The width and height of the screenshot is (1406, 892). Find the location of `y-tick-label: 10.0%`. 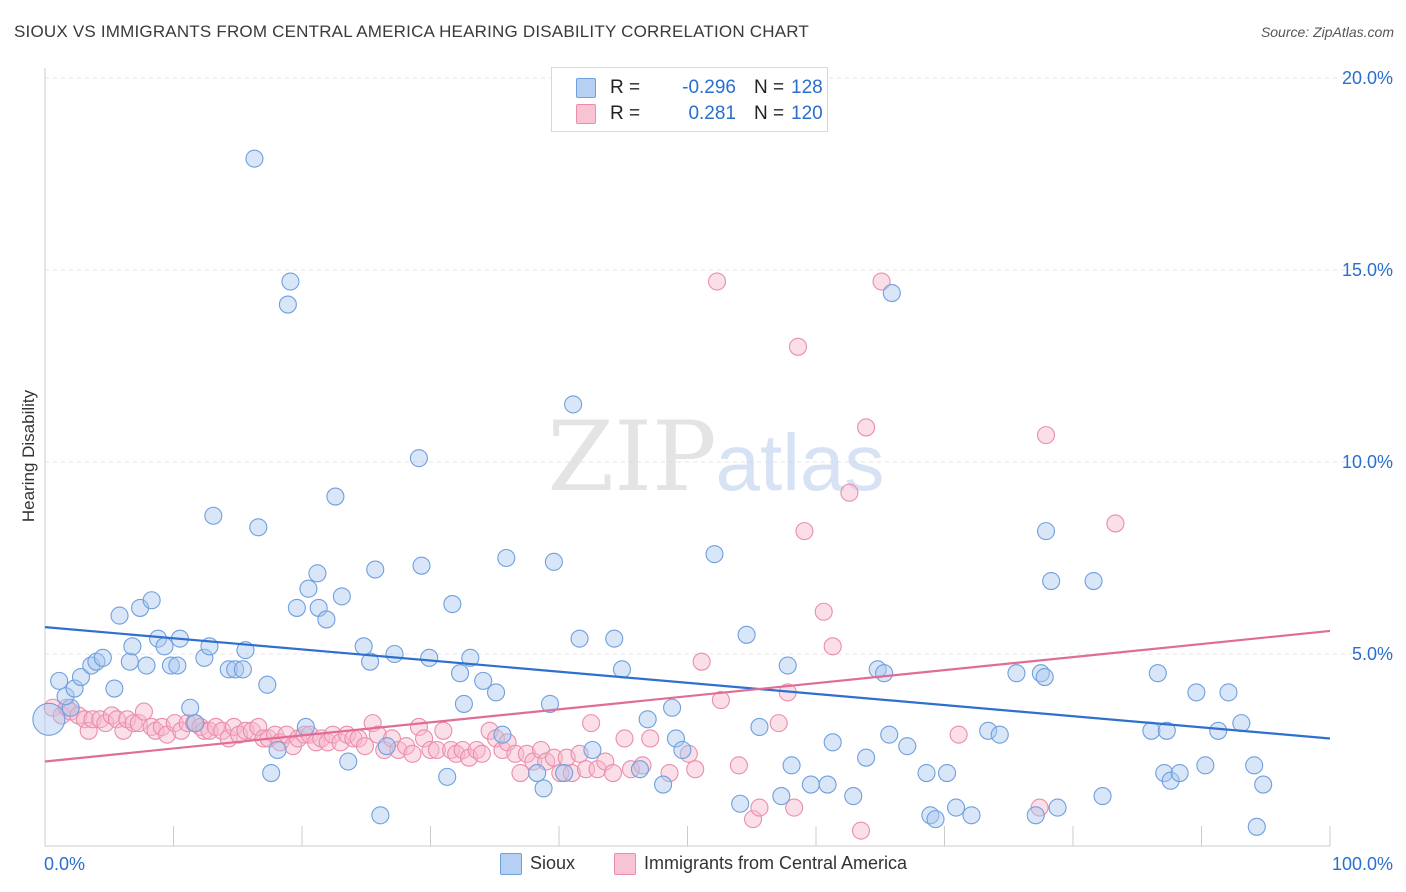

y-tick-label: 10.0% is located at coordinates (1367, 462).